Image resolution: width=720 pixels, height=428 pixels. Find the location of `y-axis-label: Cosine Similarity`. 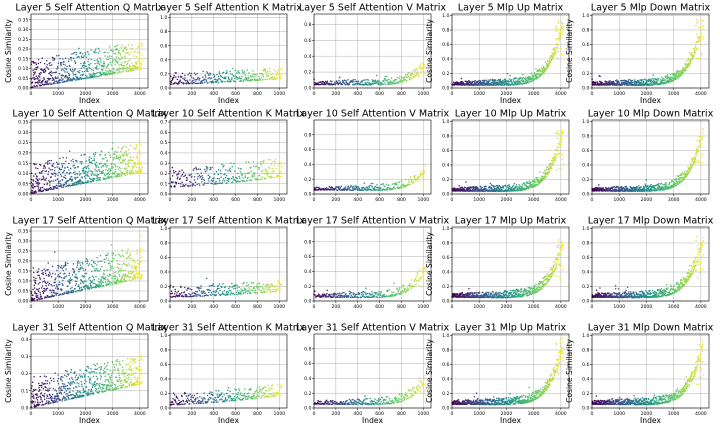

y-axis-label: Cosine Similarity is located at coordinates (569, 51).